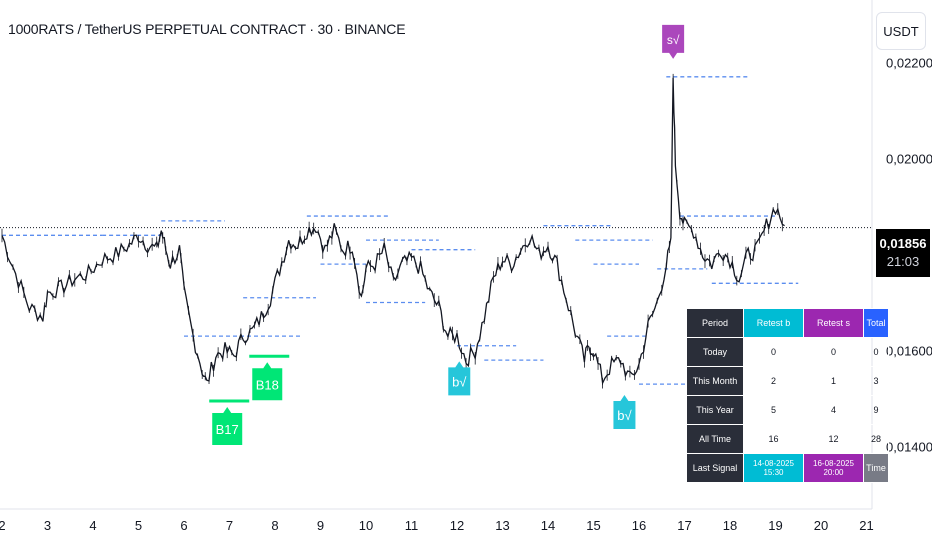 This screenshot has width=932, height=550. Describe the element at coordinates (833, 352) in the screenshot. I see `cell-retest-s: 0` at that location.